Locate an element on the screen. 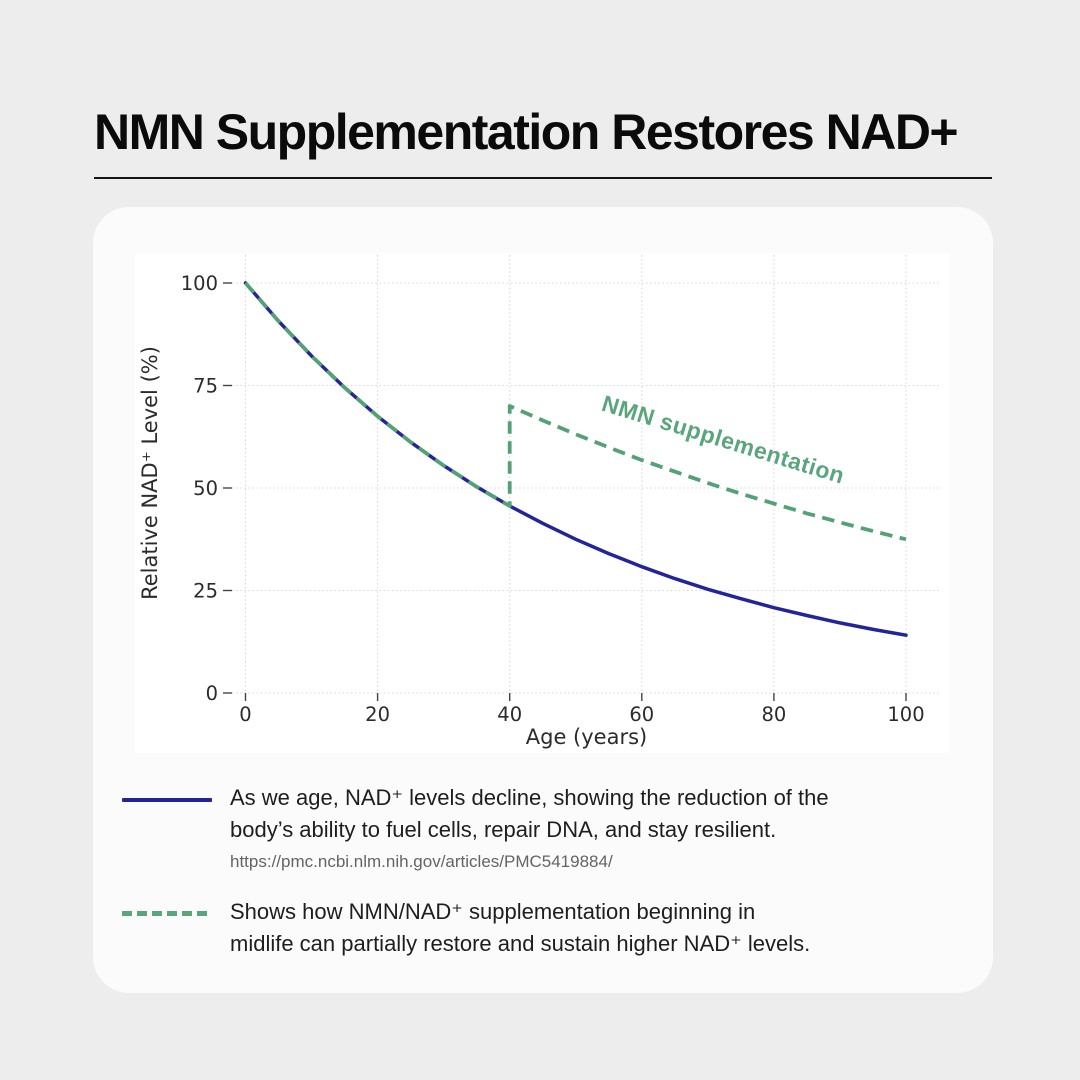 The image size is (1080, 1080). y-axis-label: Relative NAD⁺ Level (%) is located at coordinates (150, 473).